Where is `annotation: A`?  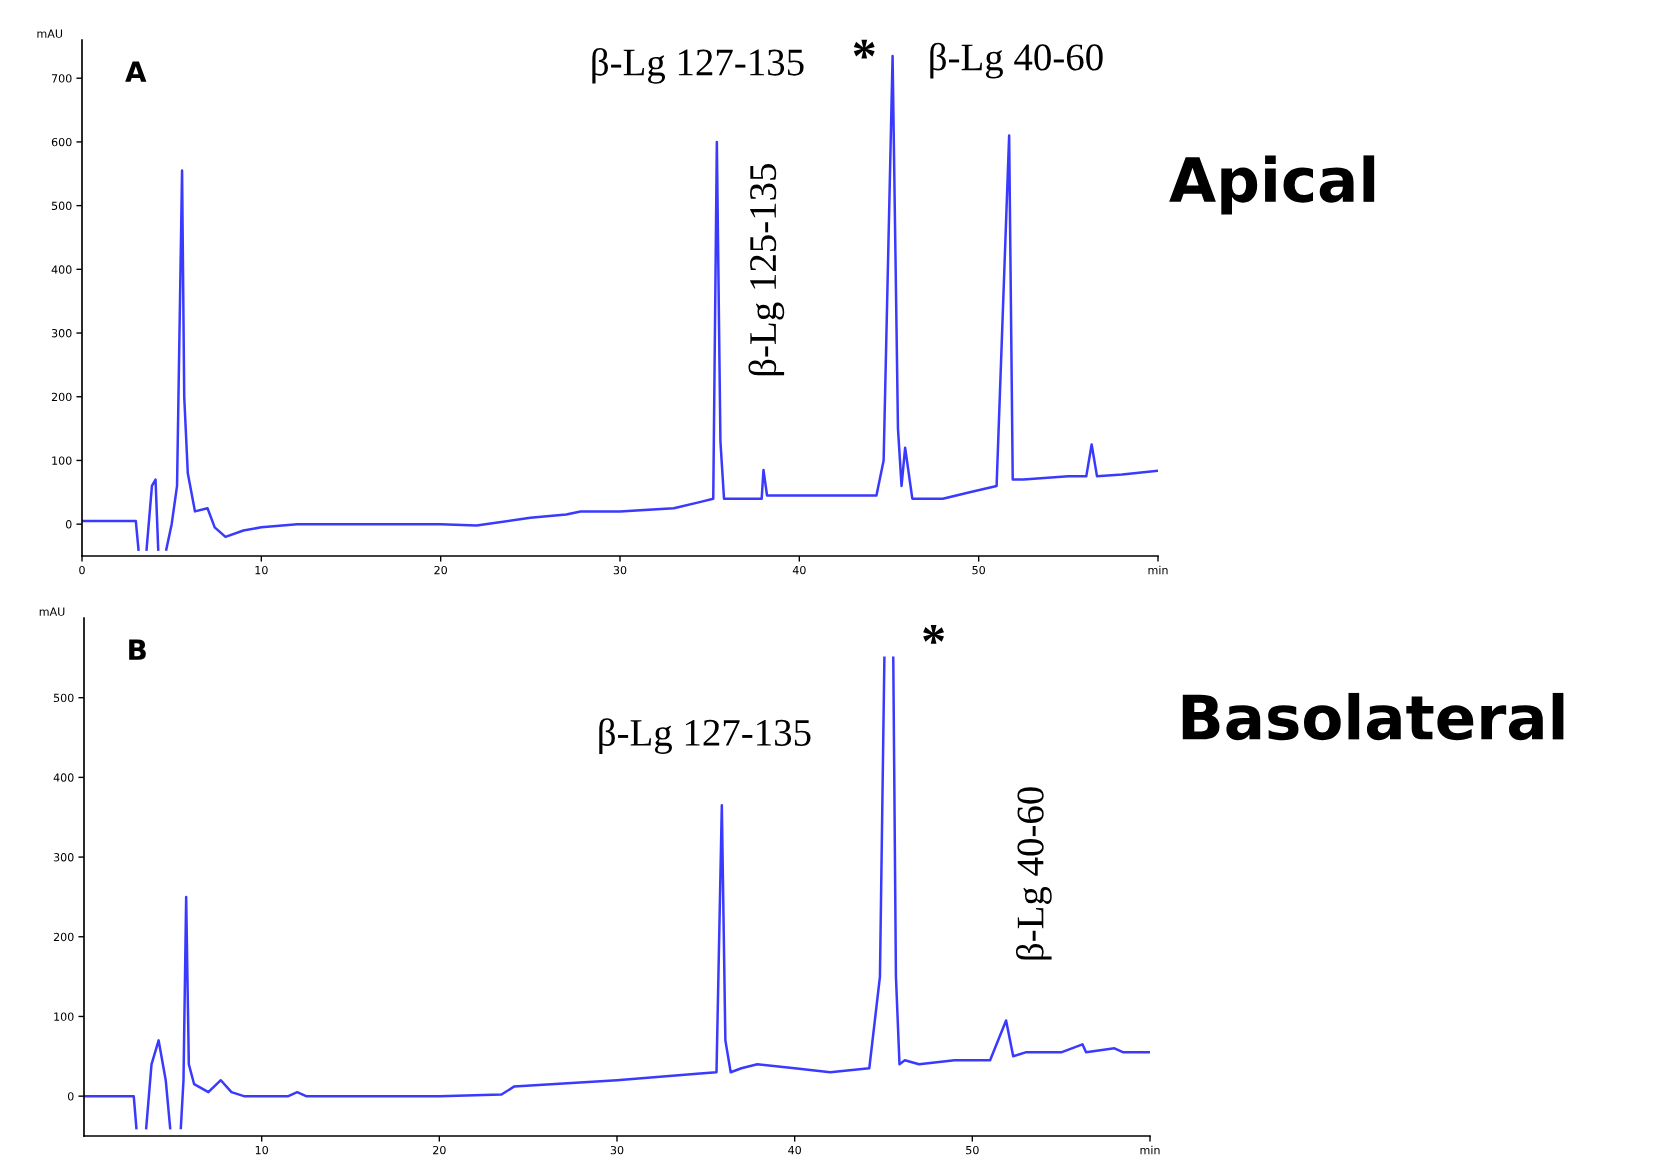
annotation: A is located at coordinates (136, 71).